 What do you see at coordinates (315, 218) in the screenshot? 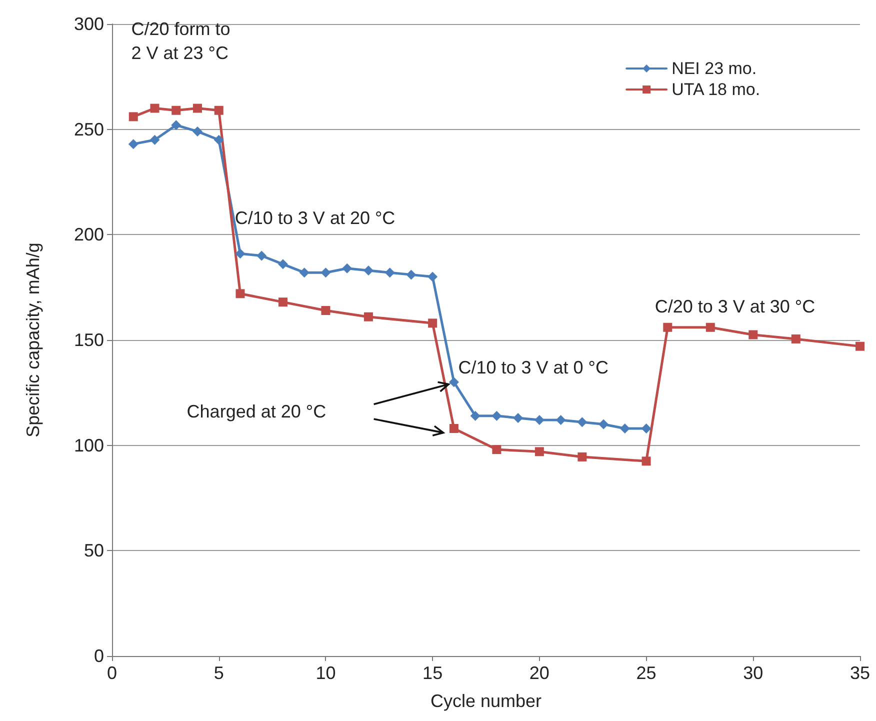
I see `annotation: C/10 to 3 V at 20 °C` at bounding box center [315, 218].